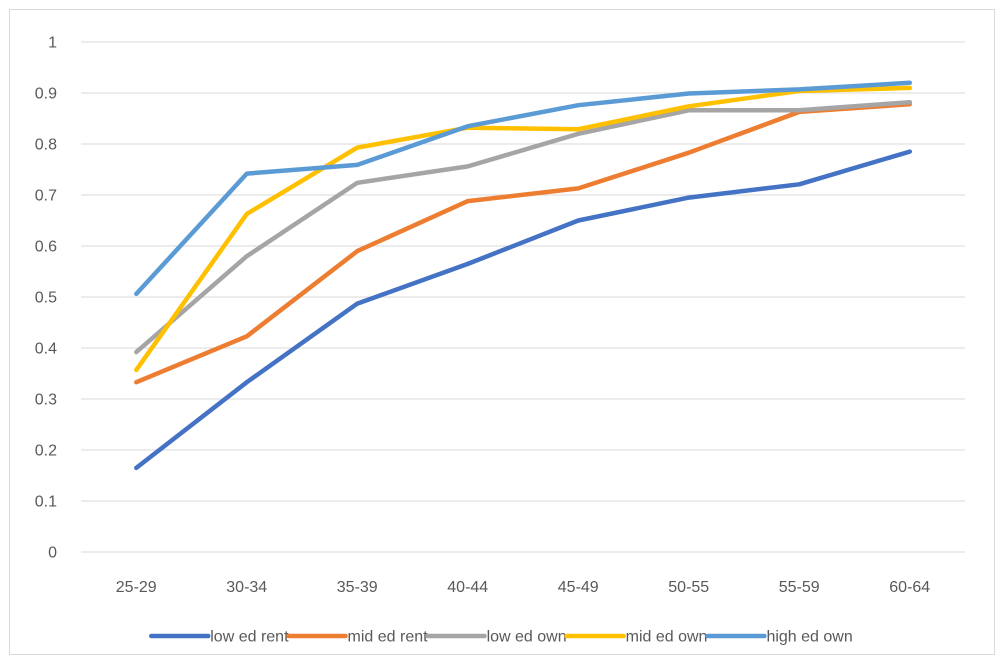 This screenshot has height=665, width=1005. What do you see at coordinates (388, 637) in the screenshot?
I see `legend-label: mid ed rent` at bounding box center [388, 637].